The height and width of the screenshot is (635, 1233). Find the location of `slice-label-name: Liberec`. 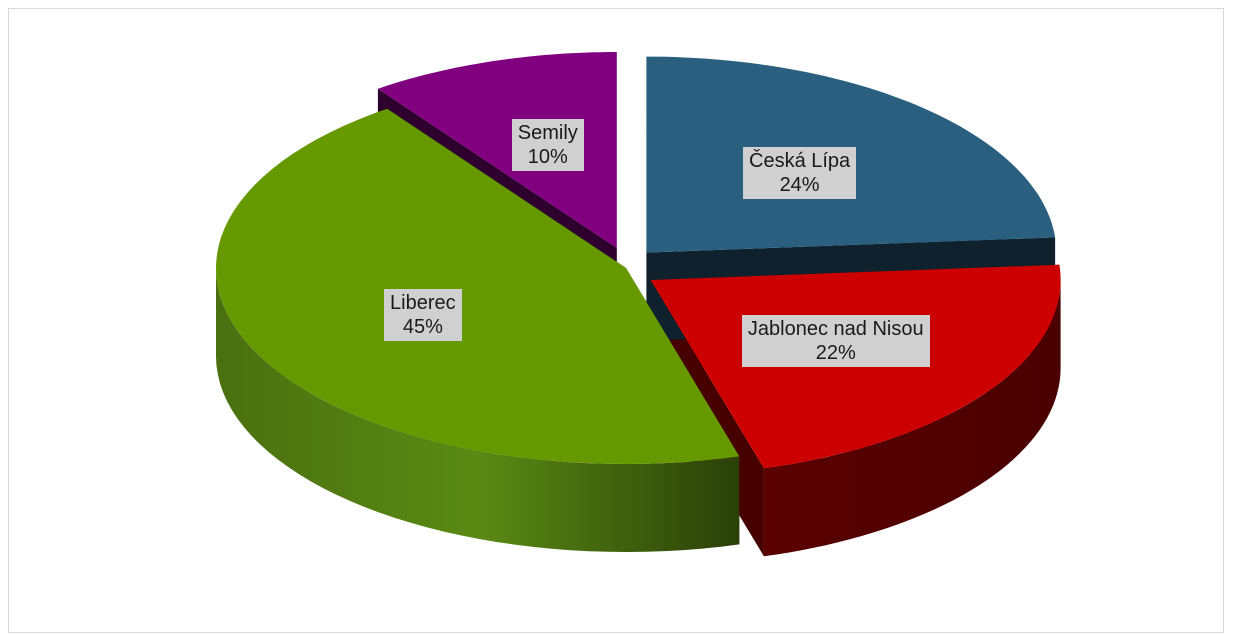

slice-label-name: Liberec is located at coordinates (423, 302).